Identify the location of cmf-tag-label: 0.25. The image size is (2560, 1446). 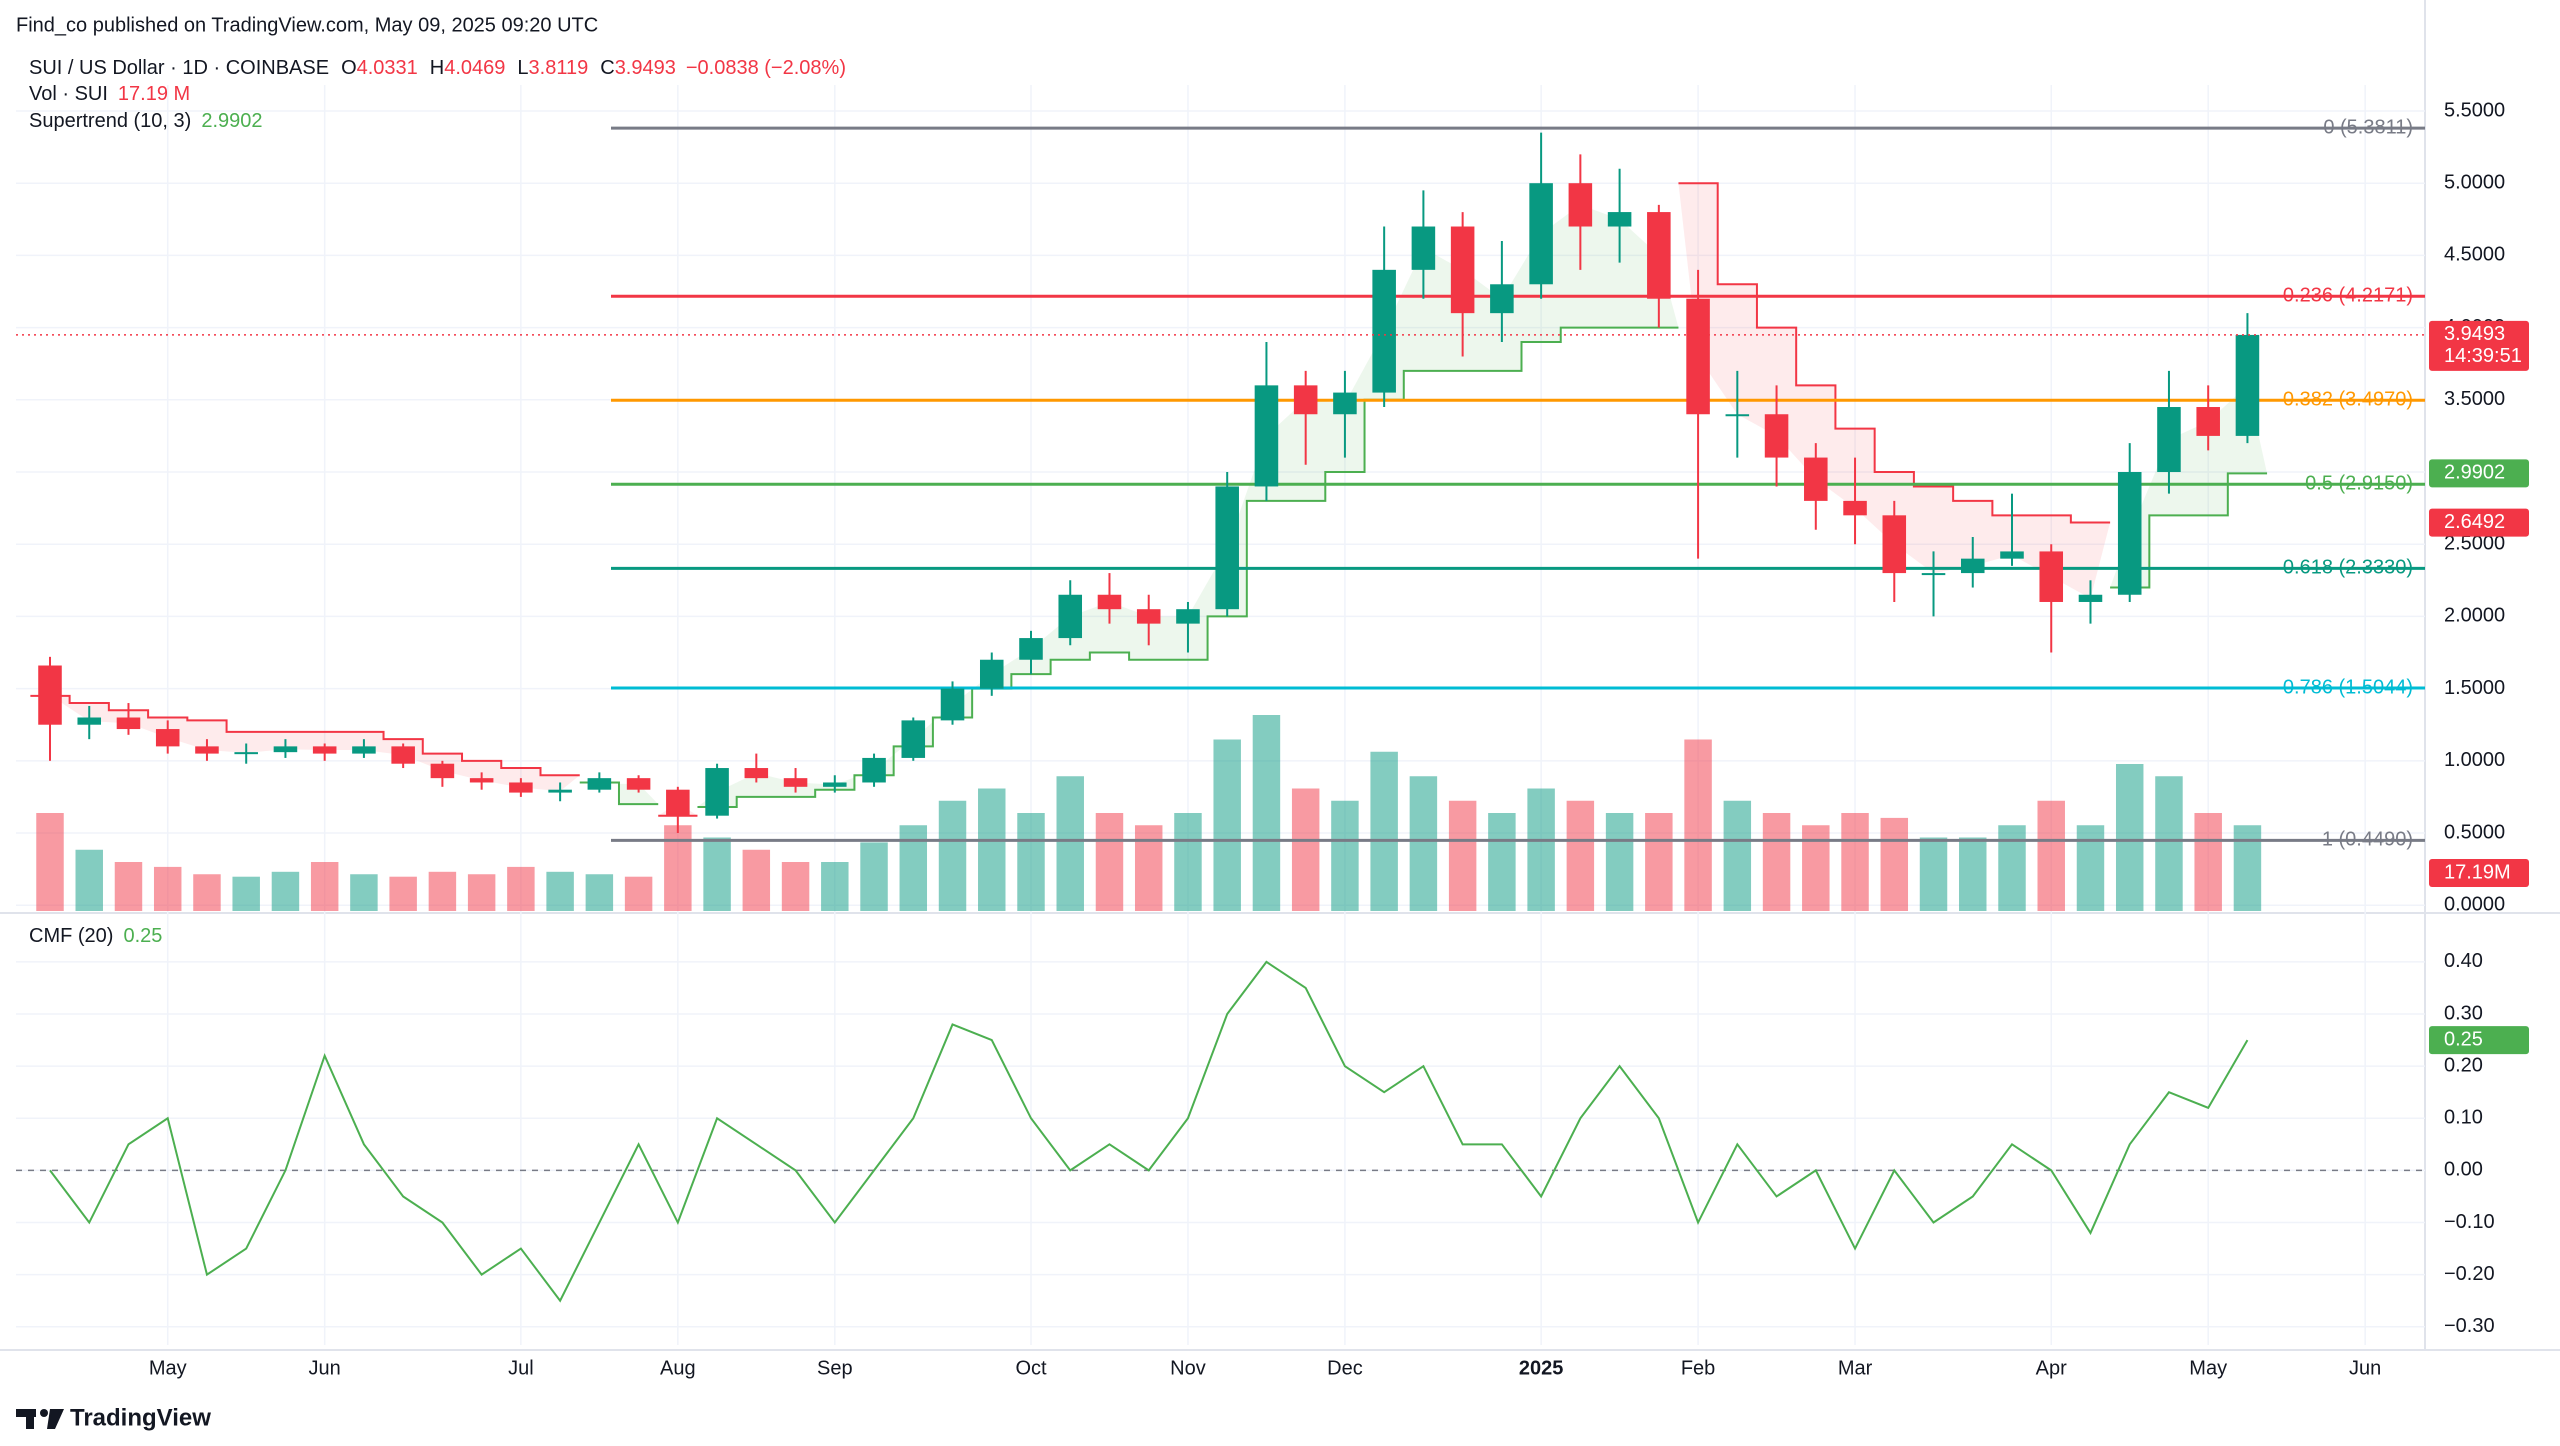
(2463, 1039).